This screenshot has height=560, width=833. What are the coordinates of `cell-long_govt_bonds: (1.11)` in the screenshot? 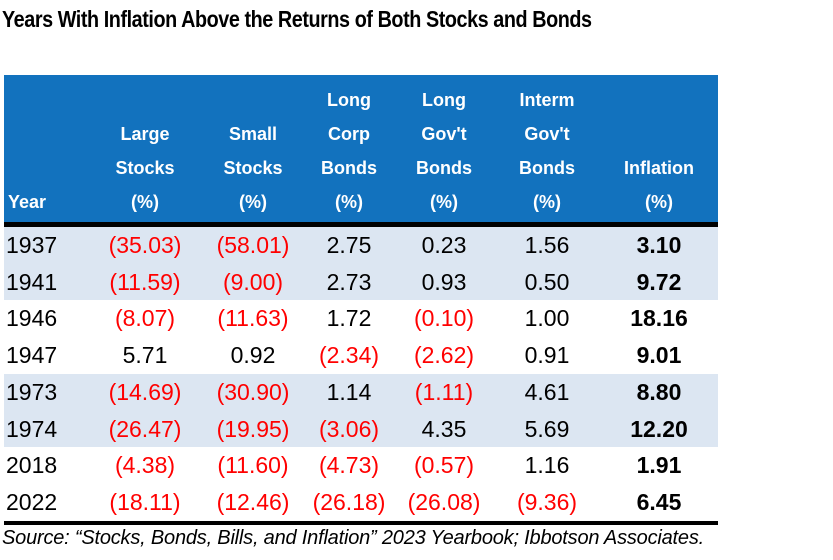 It's located at (444, 392).